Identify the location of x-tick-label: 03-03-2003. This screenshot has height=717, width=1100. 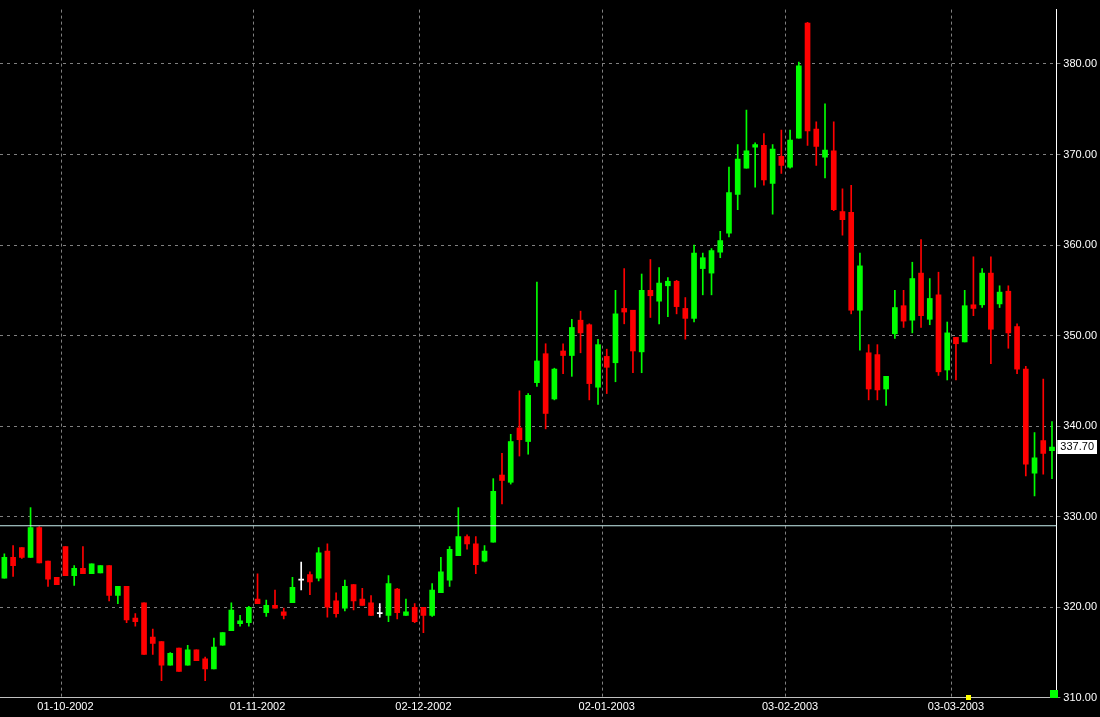
(956, 706).